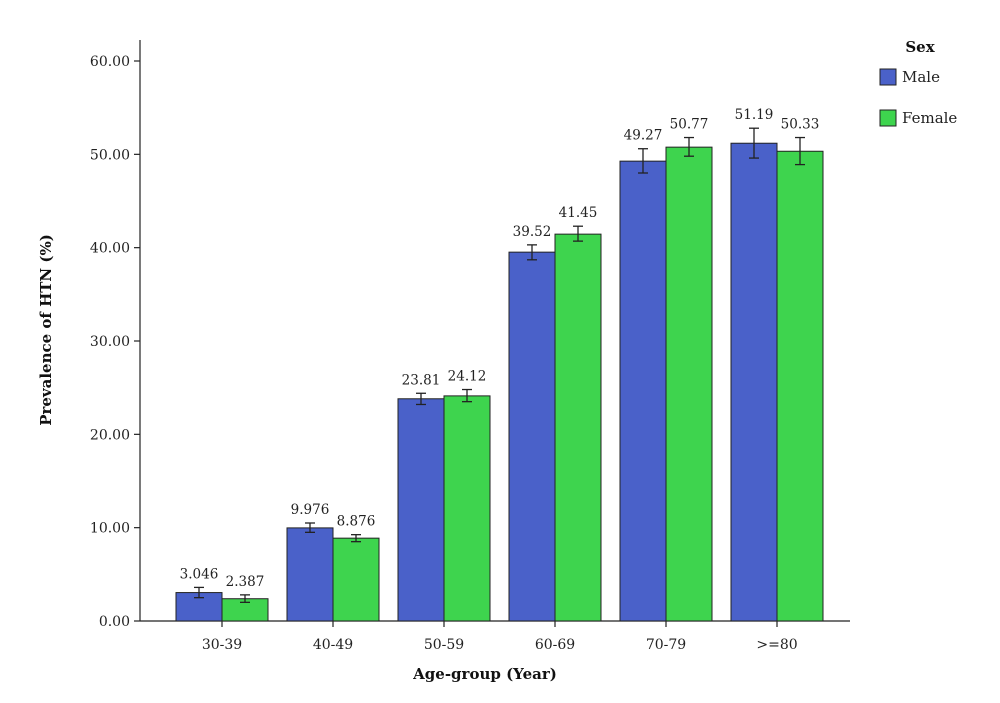 The height and width of the screenshot is (703, 1000). I want to click on y-tick-label: 60.00, so click(110, 62).